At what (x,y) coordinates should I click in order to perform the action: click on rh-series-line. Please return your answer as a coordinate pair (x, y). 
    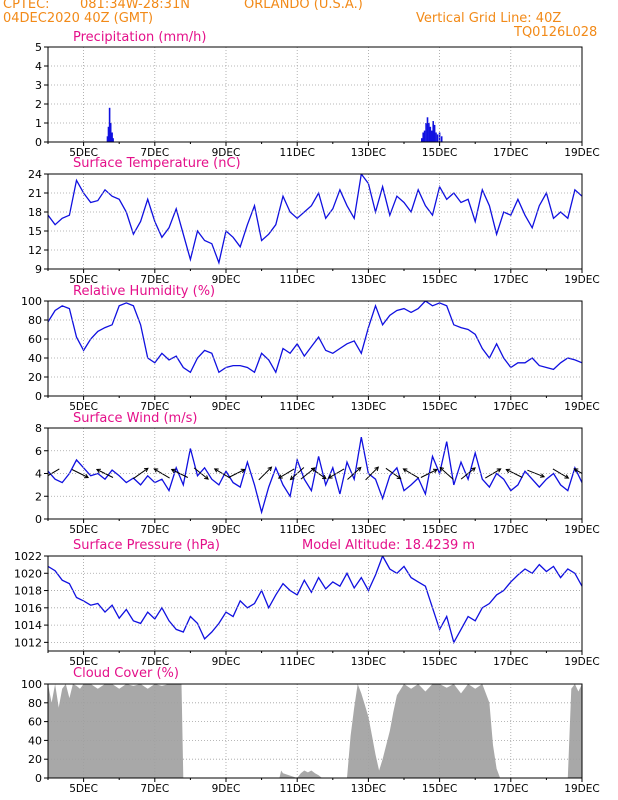
    Looking at the image, I should click on (315, 337).